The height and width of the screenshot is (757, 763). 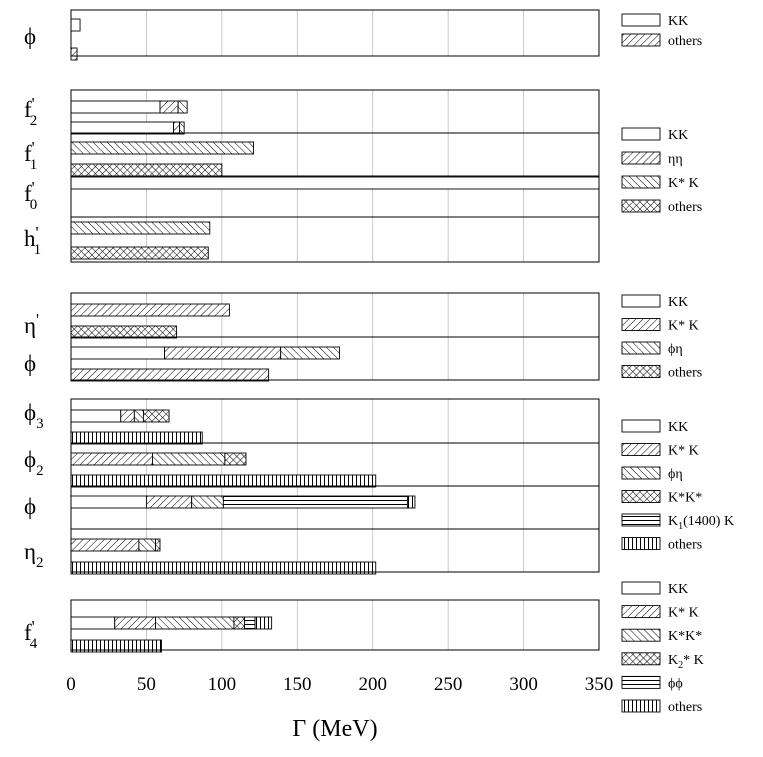 I want to click on legend-label-p2-2: K* K, so click(x=683, y=183).